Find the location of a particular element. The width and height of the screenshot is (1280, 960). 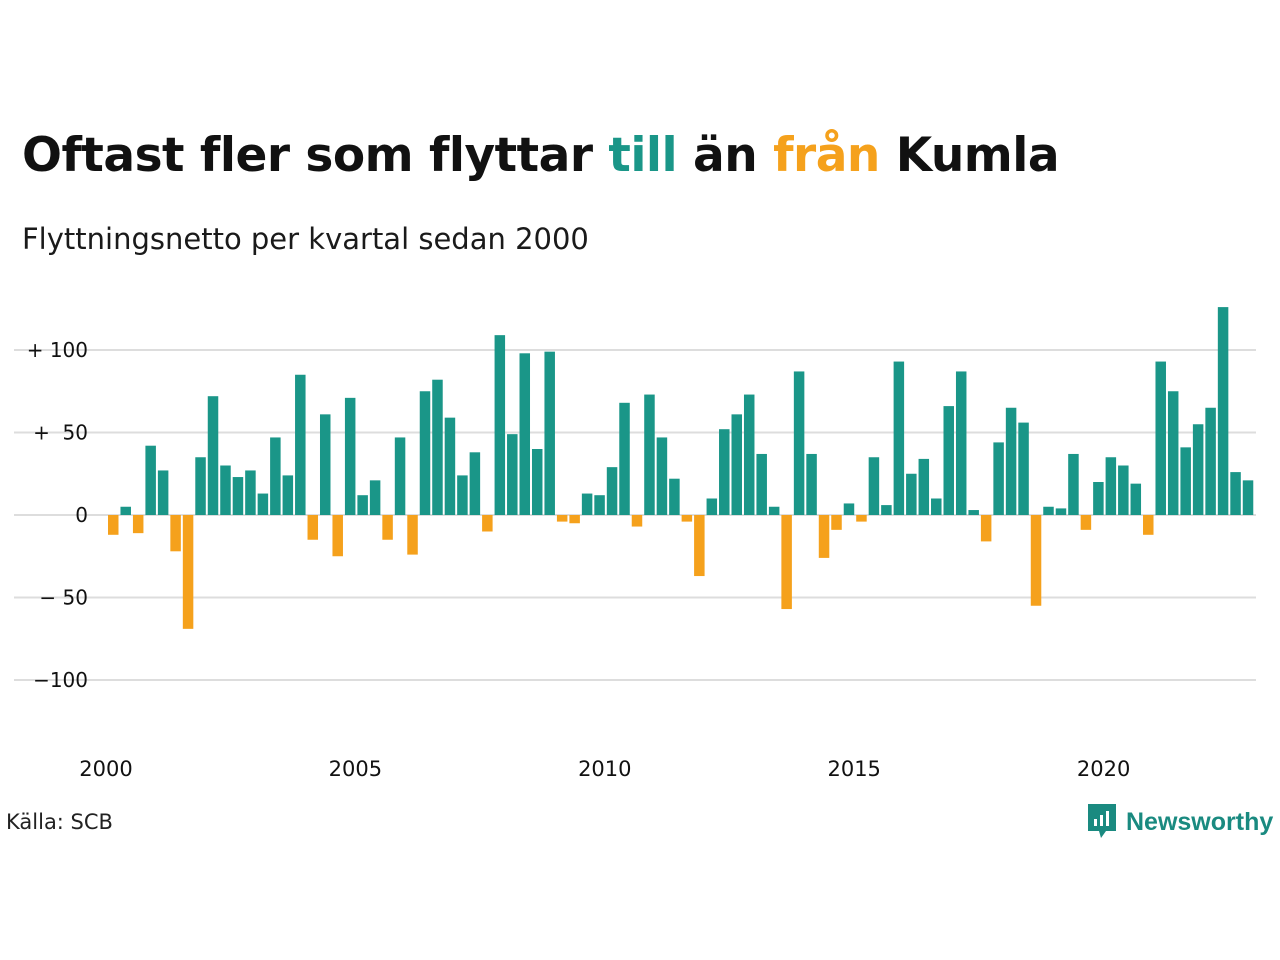

title-part-1: Oftast fler som flyttar is located at coordinates (315, 155).